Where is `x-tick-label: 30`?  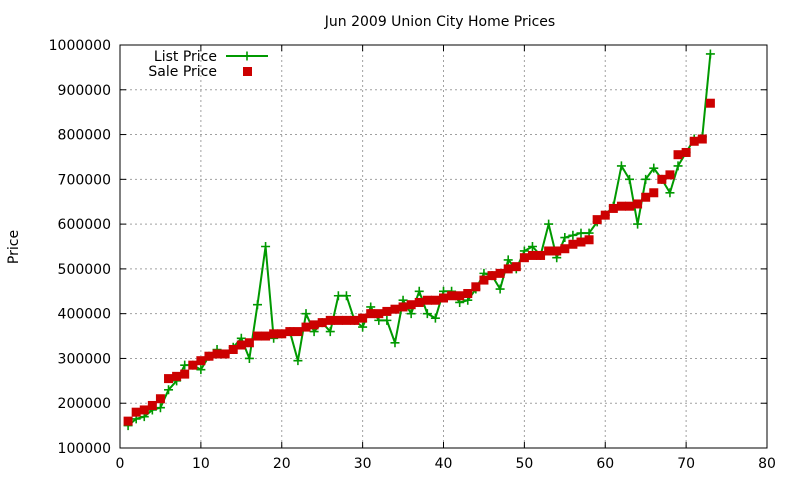 x-tick-label: 30 is located at coordinates (363, 464).